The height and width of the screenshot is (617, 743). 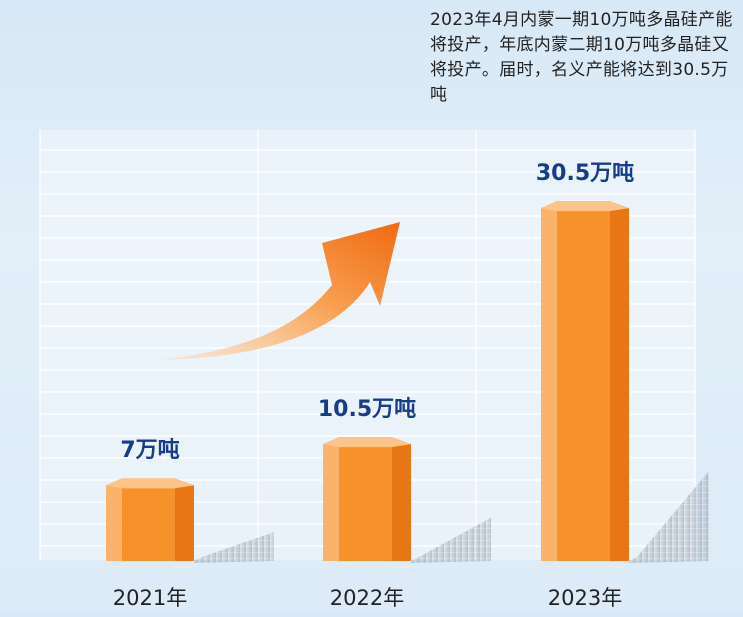 What do you see at coordinates (367, 598) in the screenshot?
I see `x-tick-2022: 2022年` at bounding box center [367, 598].